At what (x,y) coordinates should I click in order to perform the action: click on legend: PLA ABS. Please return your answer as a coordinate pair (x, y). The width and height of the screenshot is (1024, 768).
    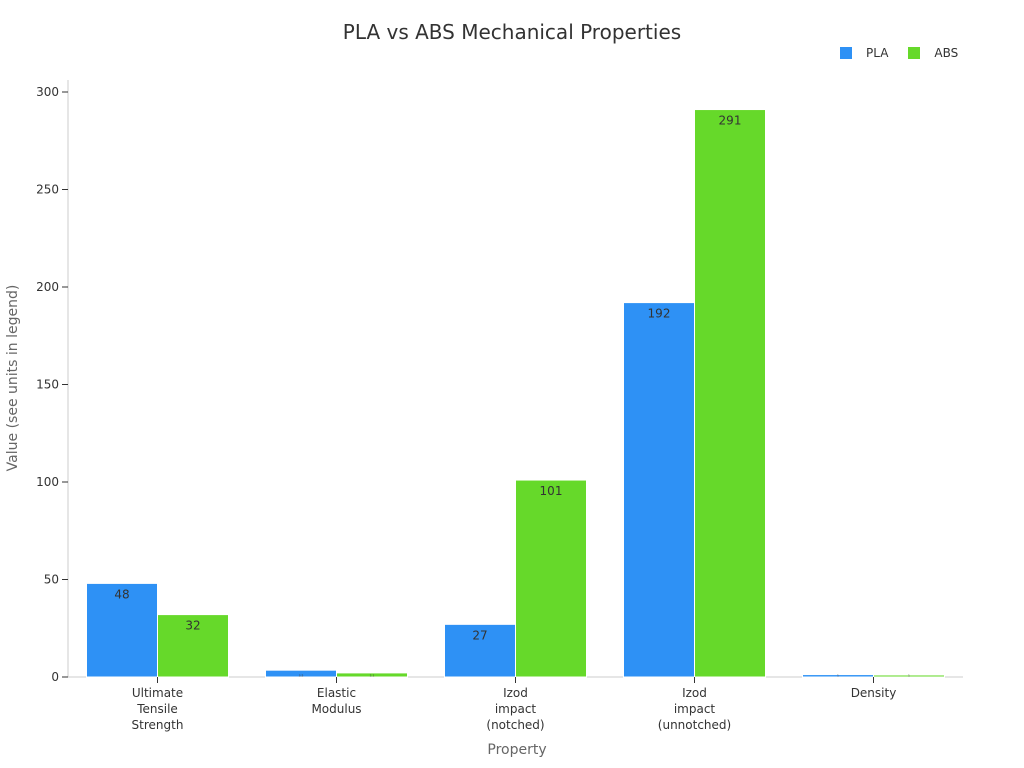
    Looking at the image, I should click on (909, 53).